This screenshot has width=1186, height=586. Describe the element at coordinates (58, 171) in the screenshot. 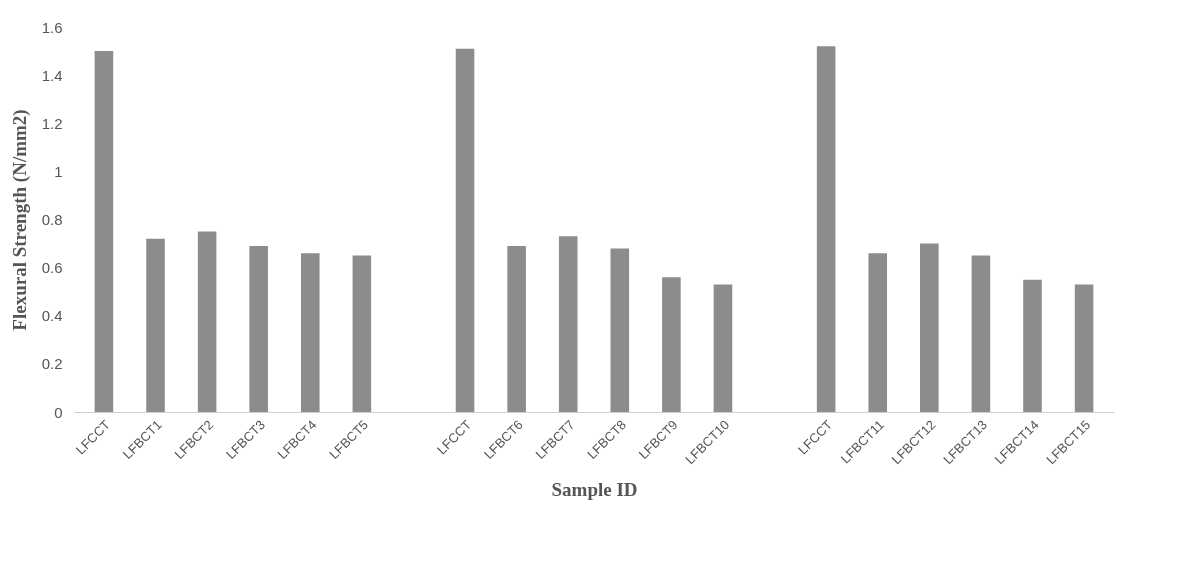

I see `y-tick-label: 1` at that location.